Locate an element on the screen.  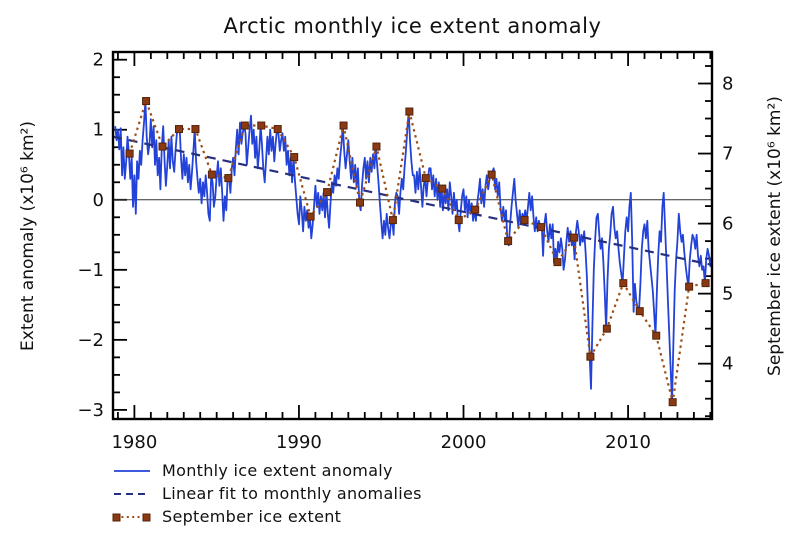
x-tick-label: 1990 is located at coordinates (299, 442).